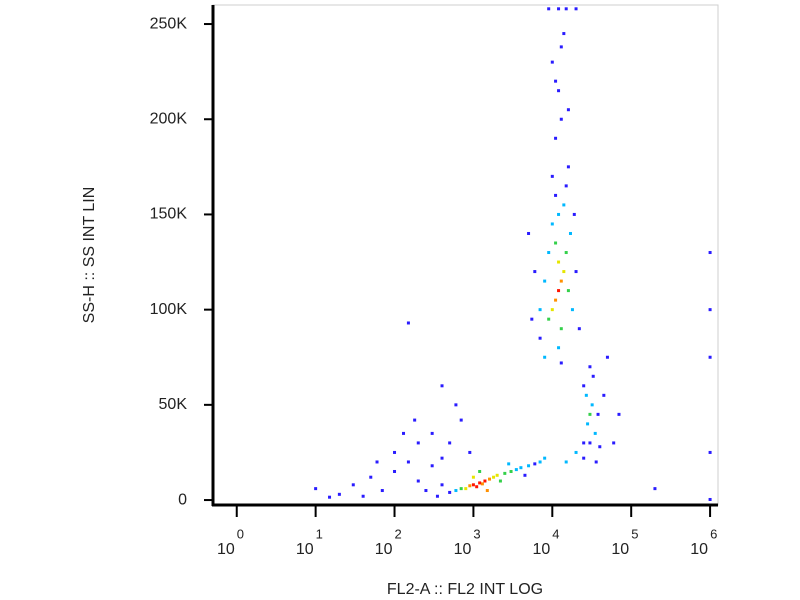 The width and height of the screenshot is (800, 600). Describe the element at coordinates (169, 23) in the screenshot. I see `y-tick-label: 250K` at that location.